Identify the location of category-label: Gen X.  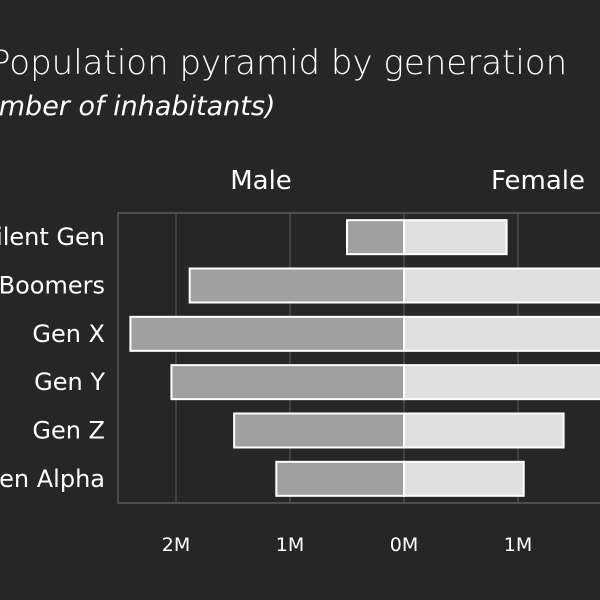
(68, 334).